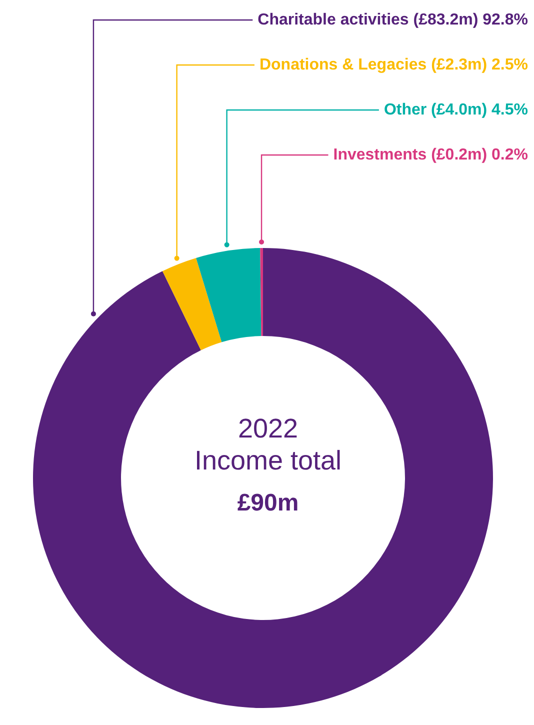 The height and width of the screenshot is (725, 534). What do you see at coordinates (268, 429) in the screenshot?
I see `text: 2022` at bounding box center [268, 429].